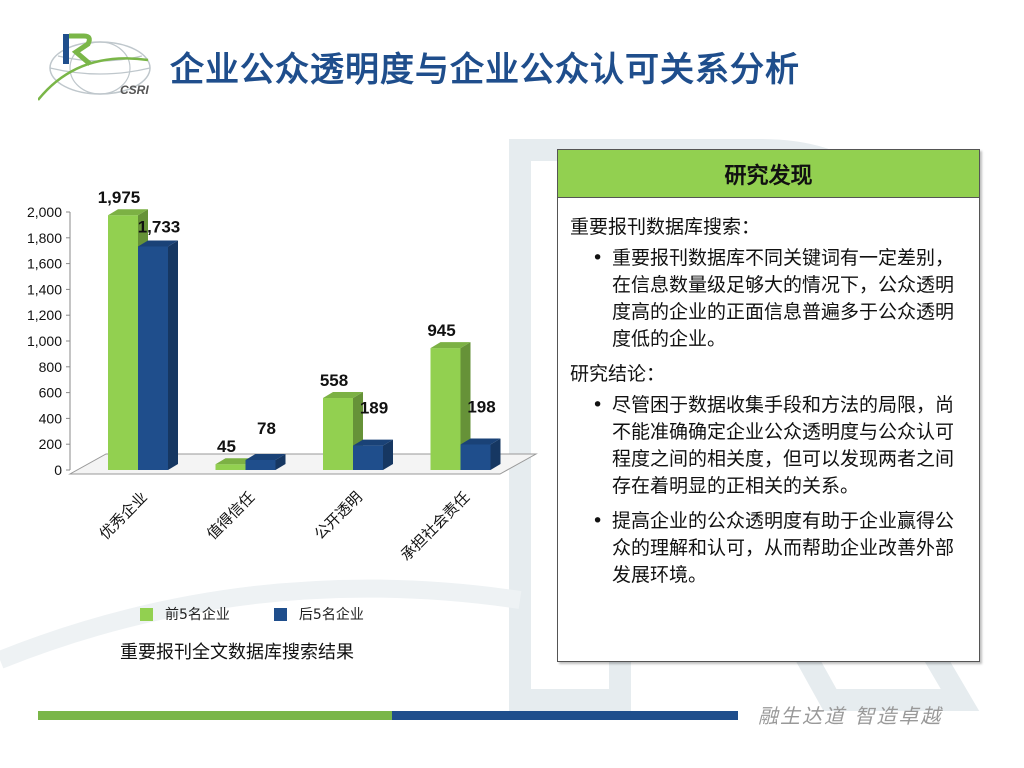  What do you see at coordinates (44, 212) in the screenshot?
I see `y-tick-label: 2,000` at bounding box center [44, 212].